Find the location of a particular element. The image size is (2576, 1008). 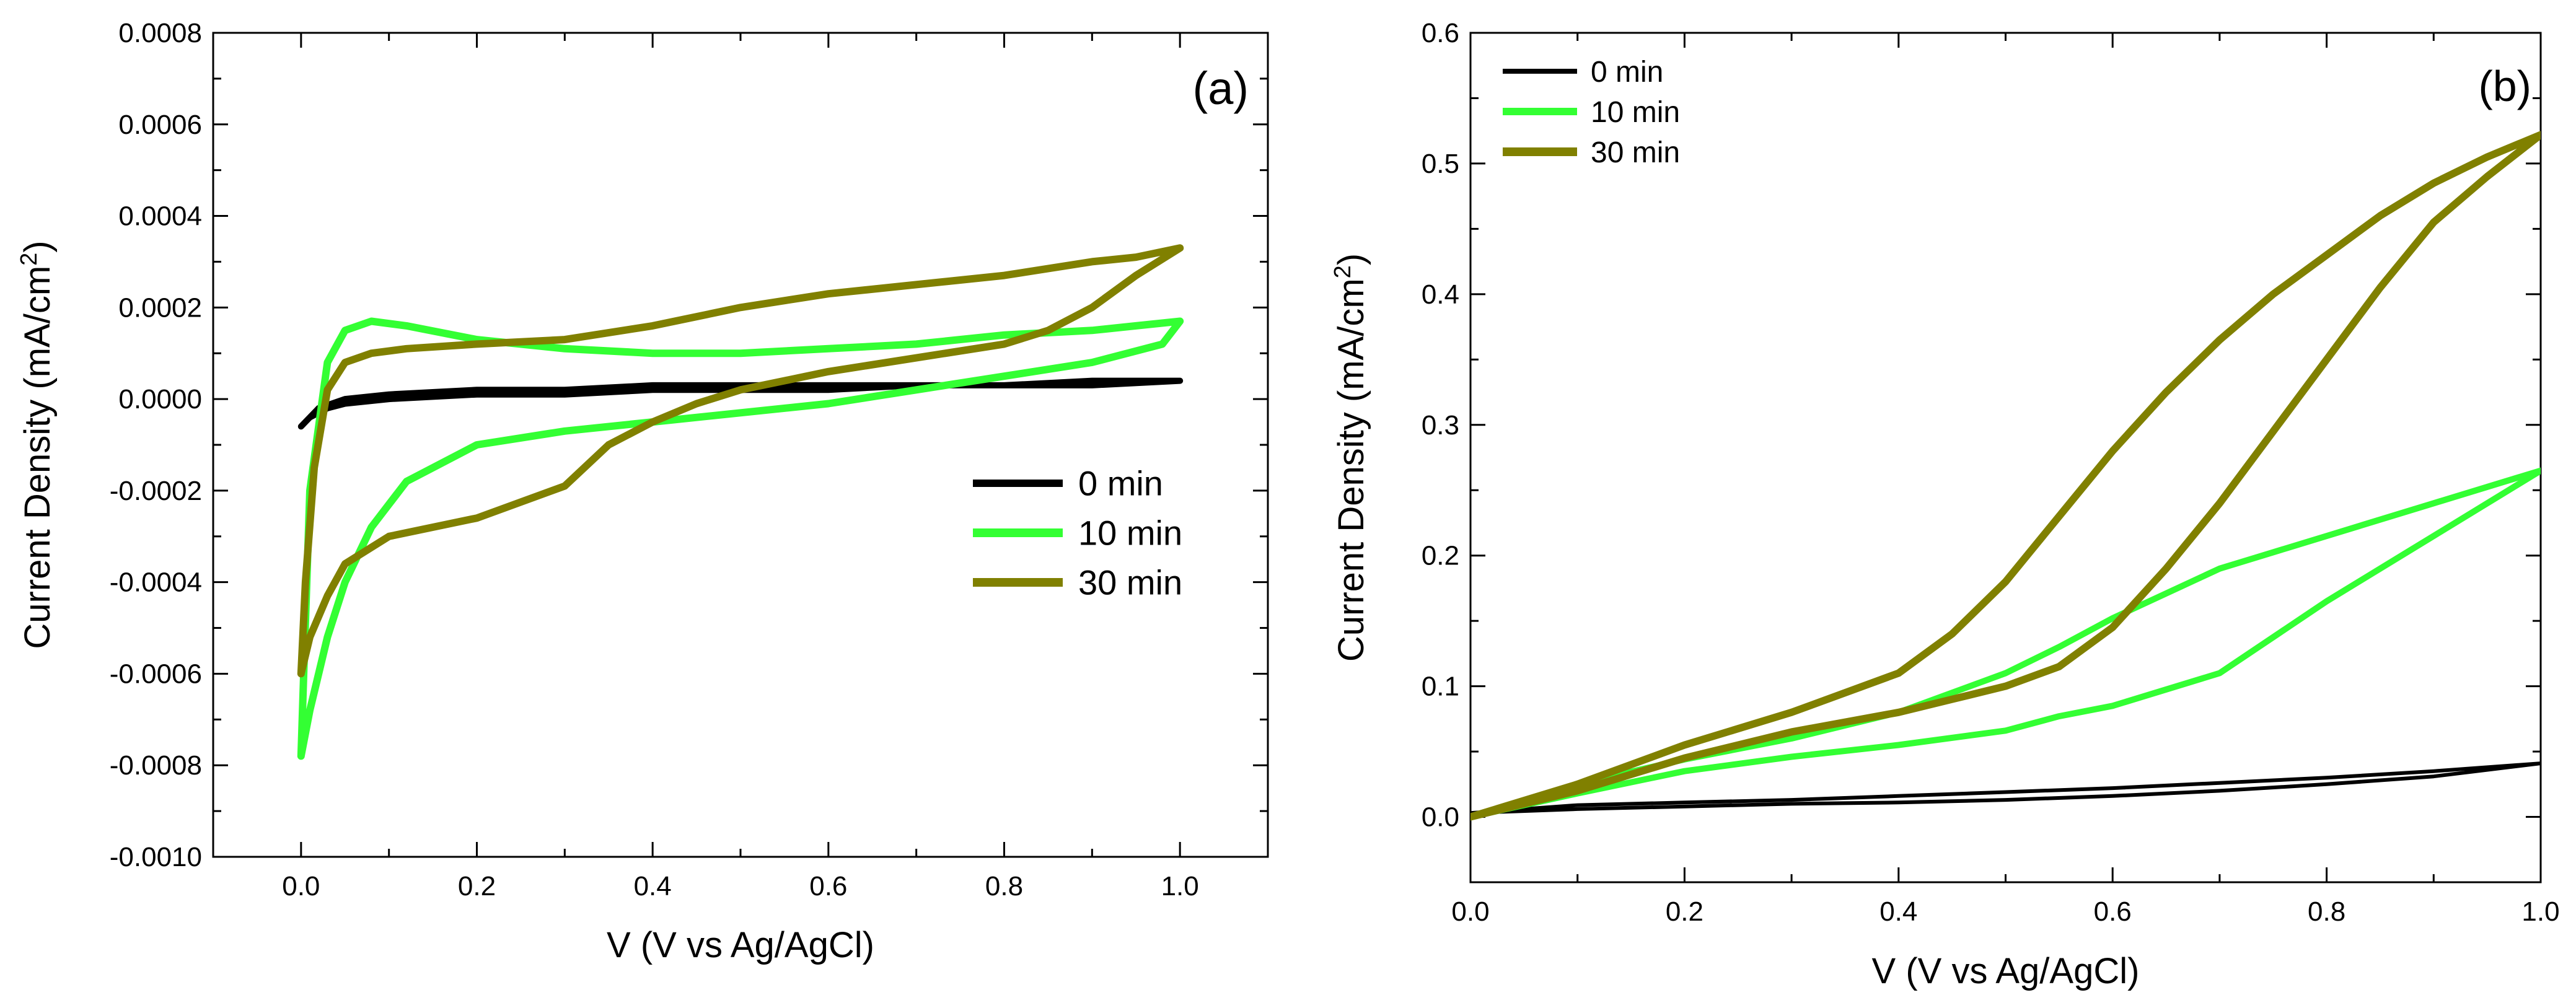

panel-b-x-tick-label: 0.6 is located at coordinates (2113, 912).